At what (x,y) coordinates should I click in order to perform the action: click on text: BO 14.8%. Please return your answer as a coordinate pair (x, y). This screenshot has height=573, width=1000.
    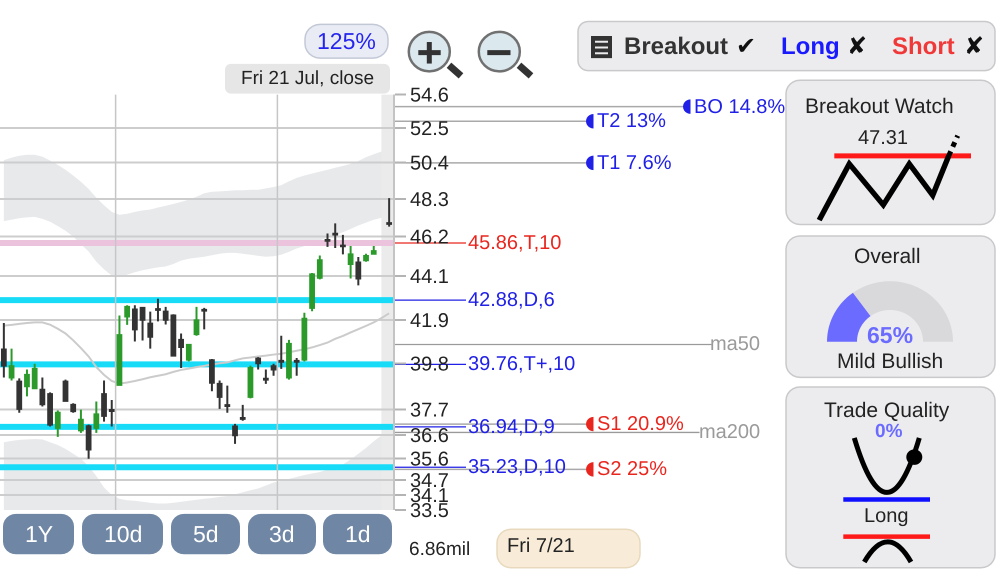
    Looking at the image, I should click on (740, 107).